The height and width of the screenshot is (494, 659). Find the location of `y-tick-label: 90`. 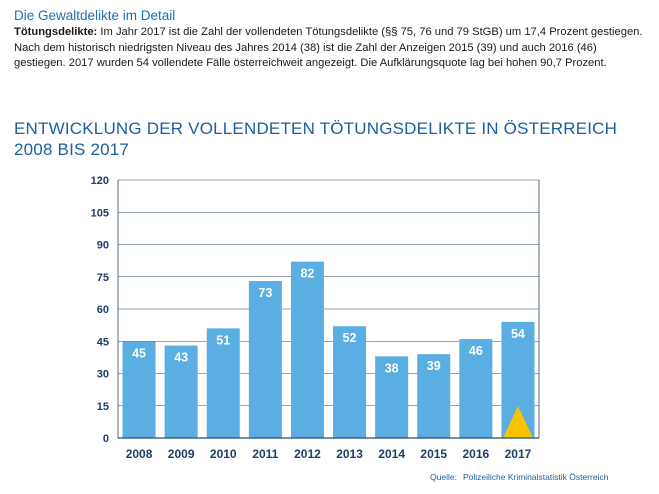

y-tick-label: 90 is located at coordinates (103, 246).